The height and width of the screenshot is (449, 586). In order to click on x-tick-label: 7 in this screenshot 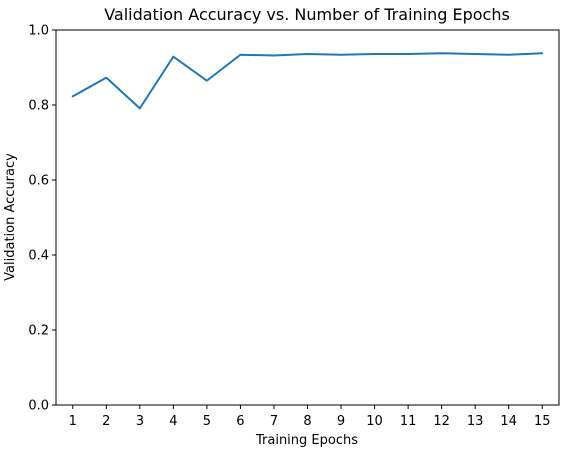, I will do `click(274, 421)`.